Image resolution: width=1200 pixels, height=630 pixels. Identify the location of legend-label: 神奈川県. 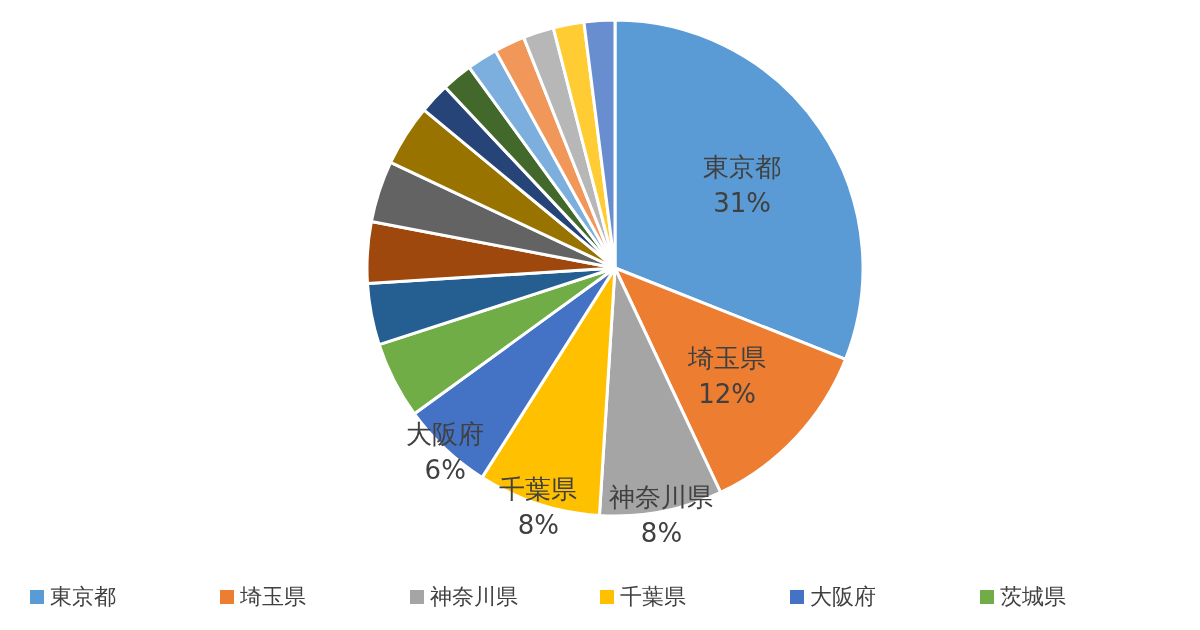
(474, 596).